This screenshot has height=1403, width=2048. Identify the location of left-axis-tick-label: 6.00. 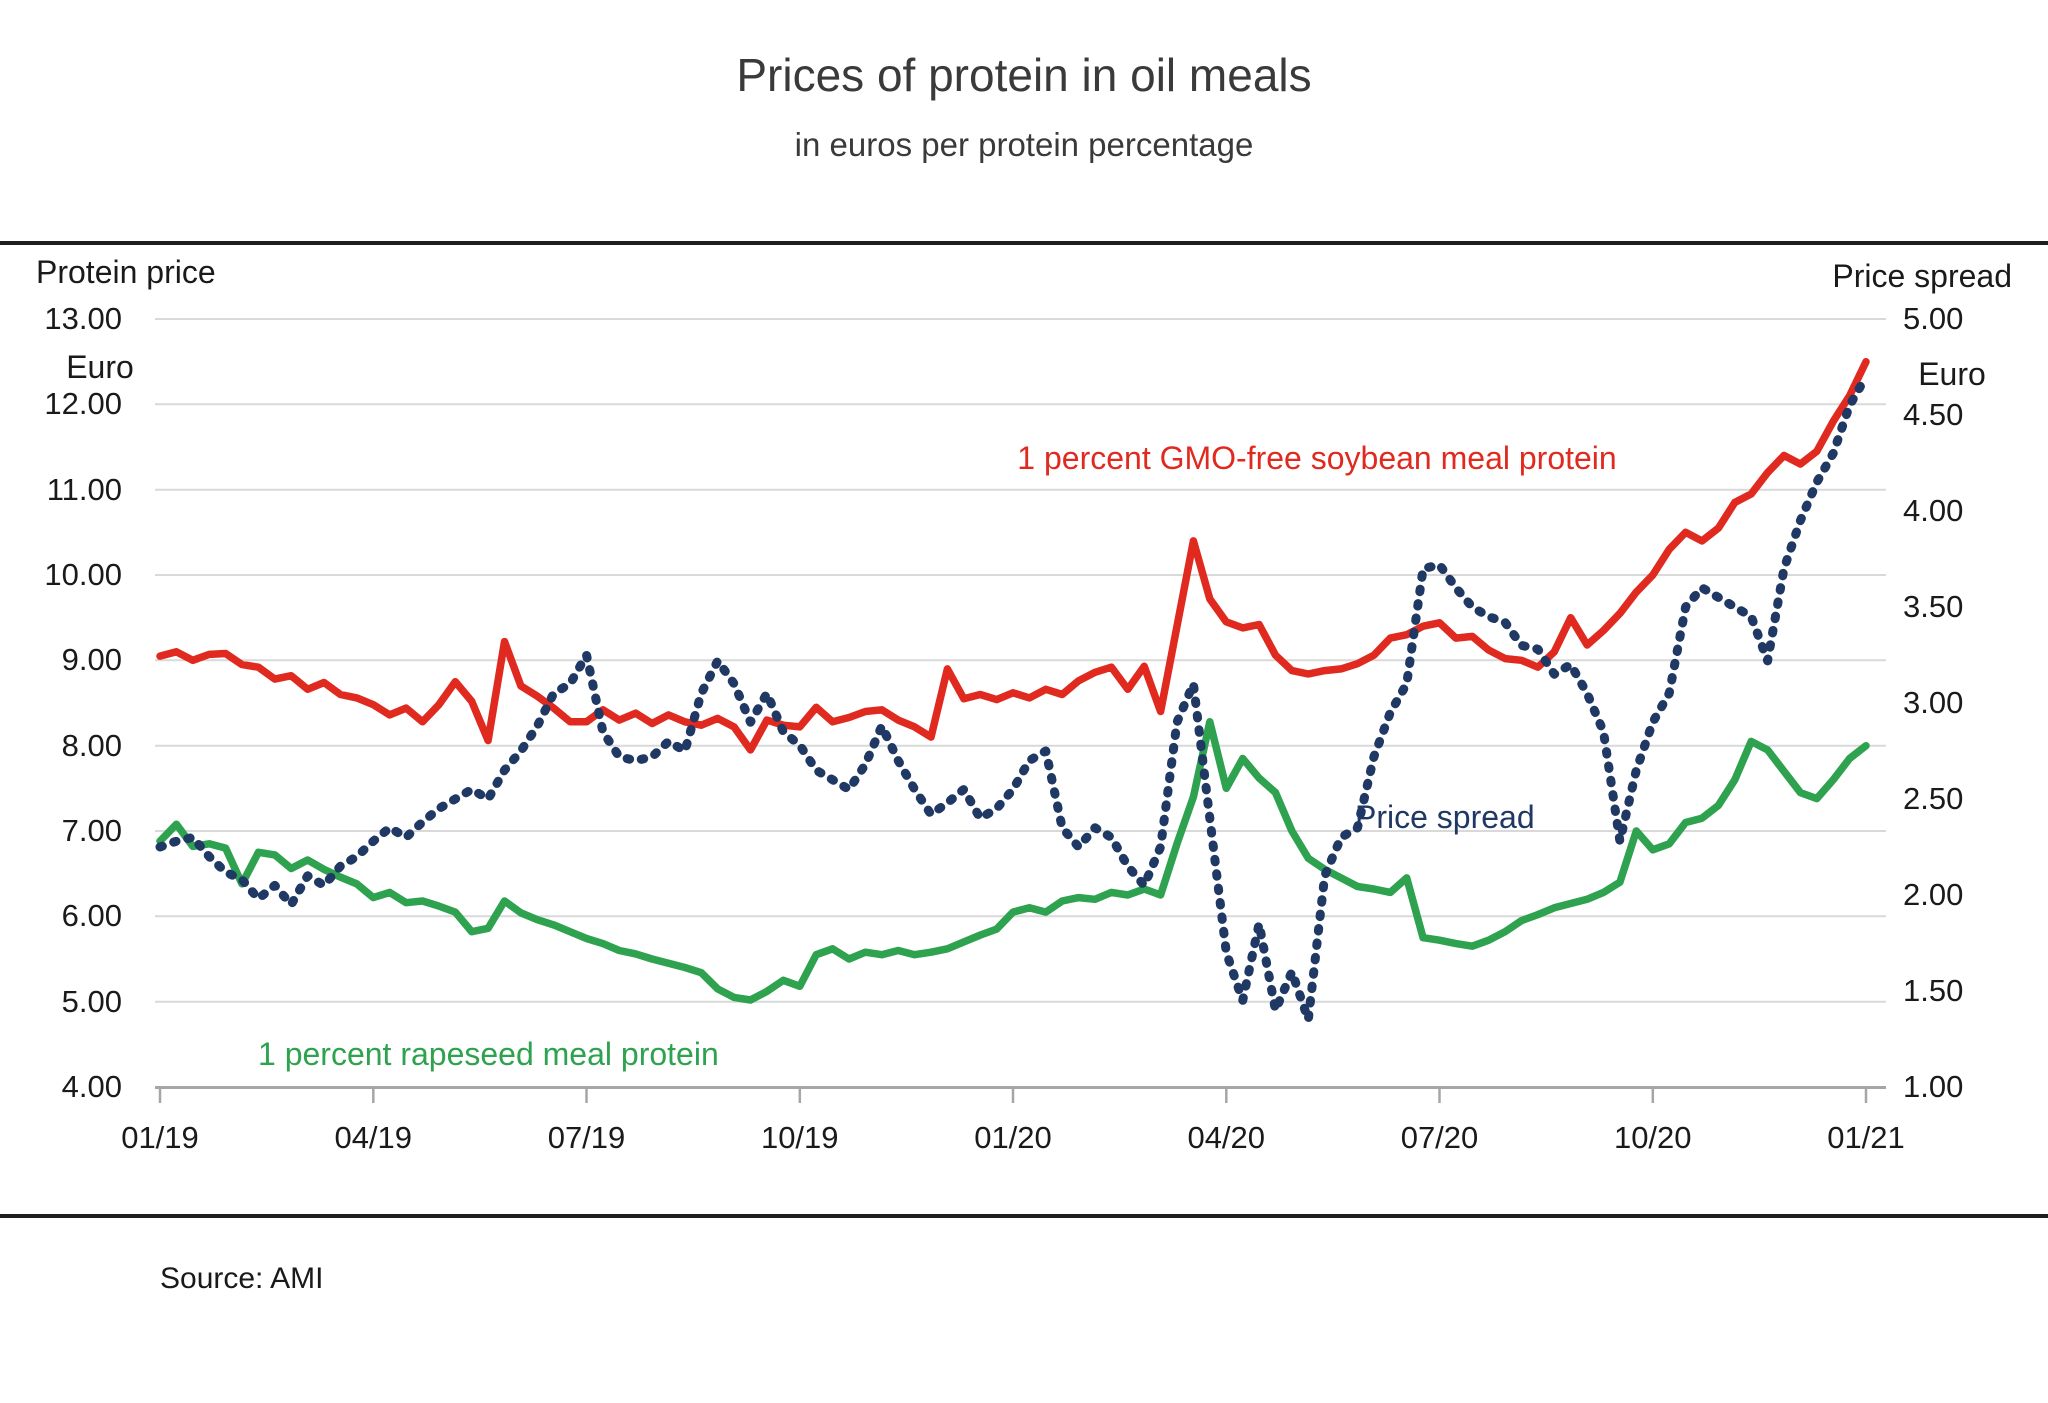
(91, 916).